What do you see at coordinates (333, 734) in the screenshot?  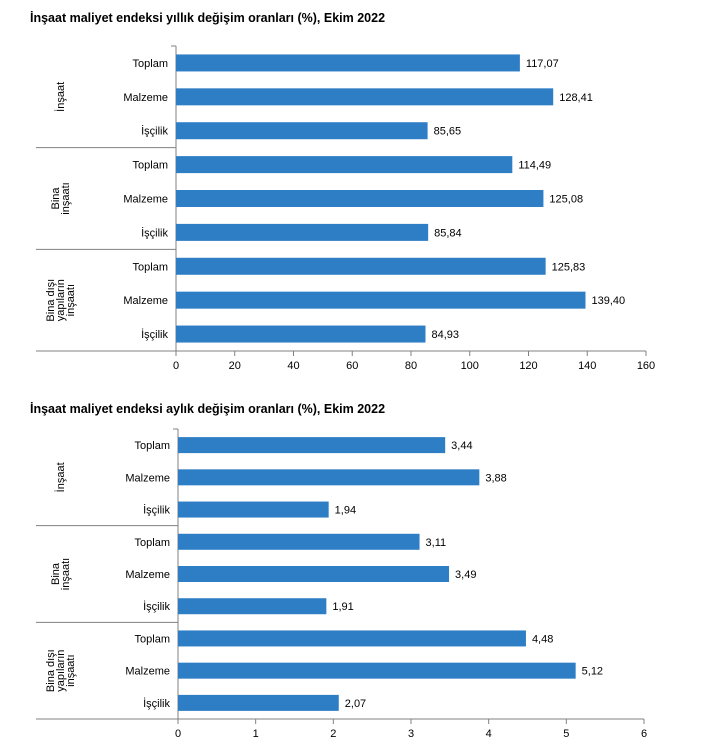 I see `x-tick-label: 2` at bounding box center [333, 734].